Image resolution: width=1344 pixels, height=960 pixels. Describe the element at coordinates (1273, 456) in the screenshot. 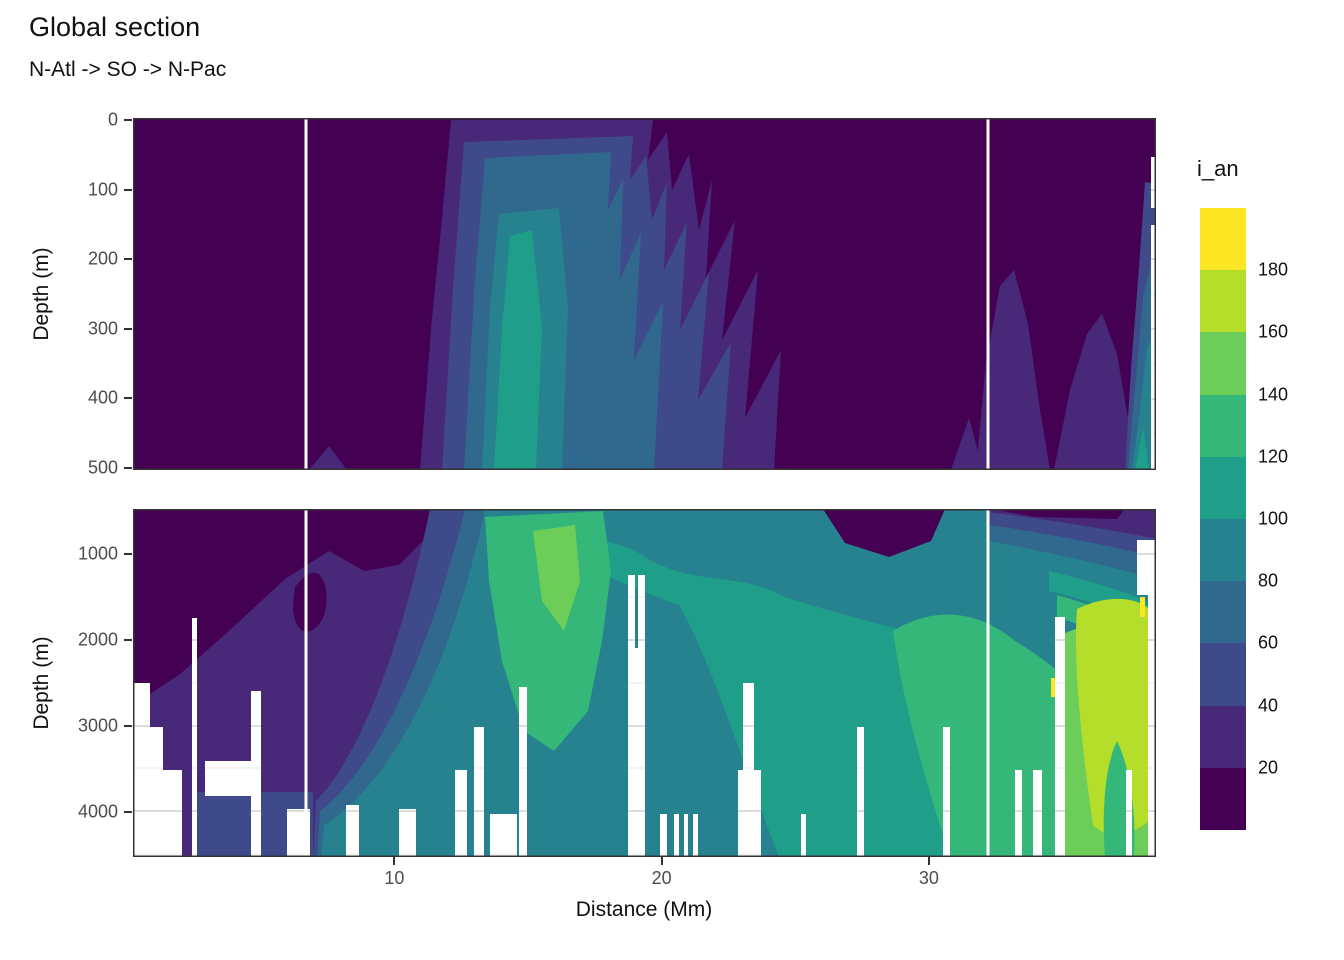

I see `legend-value-label: 120` at that location.